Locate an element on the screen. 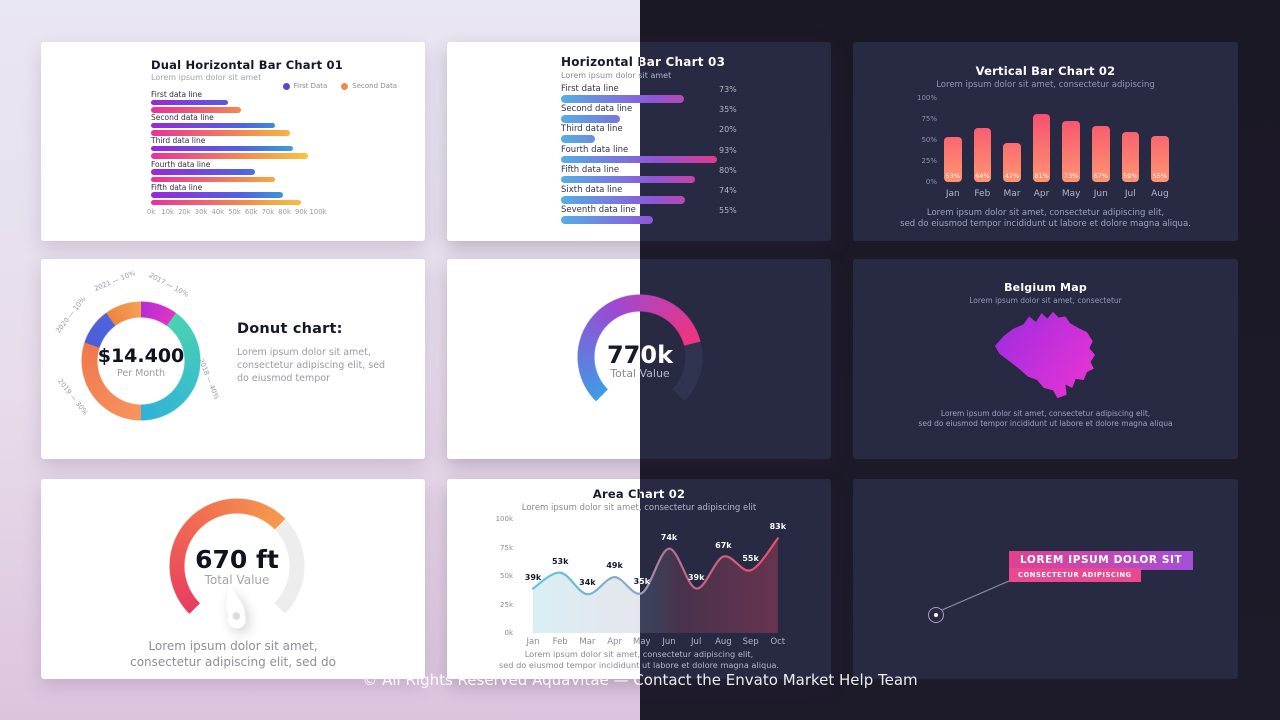 This screenshot has width=1280, height=720. bar-row: Seventh data line 55% is located at coordinates (693, 215).